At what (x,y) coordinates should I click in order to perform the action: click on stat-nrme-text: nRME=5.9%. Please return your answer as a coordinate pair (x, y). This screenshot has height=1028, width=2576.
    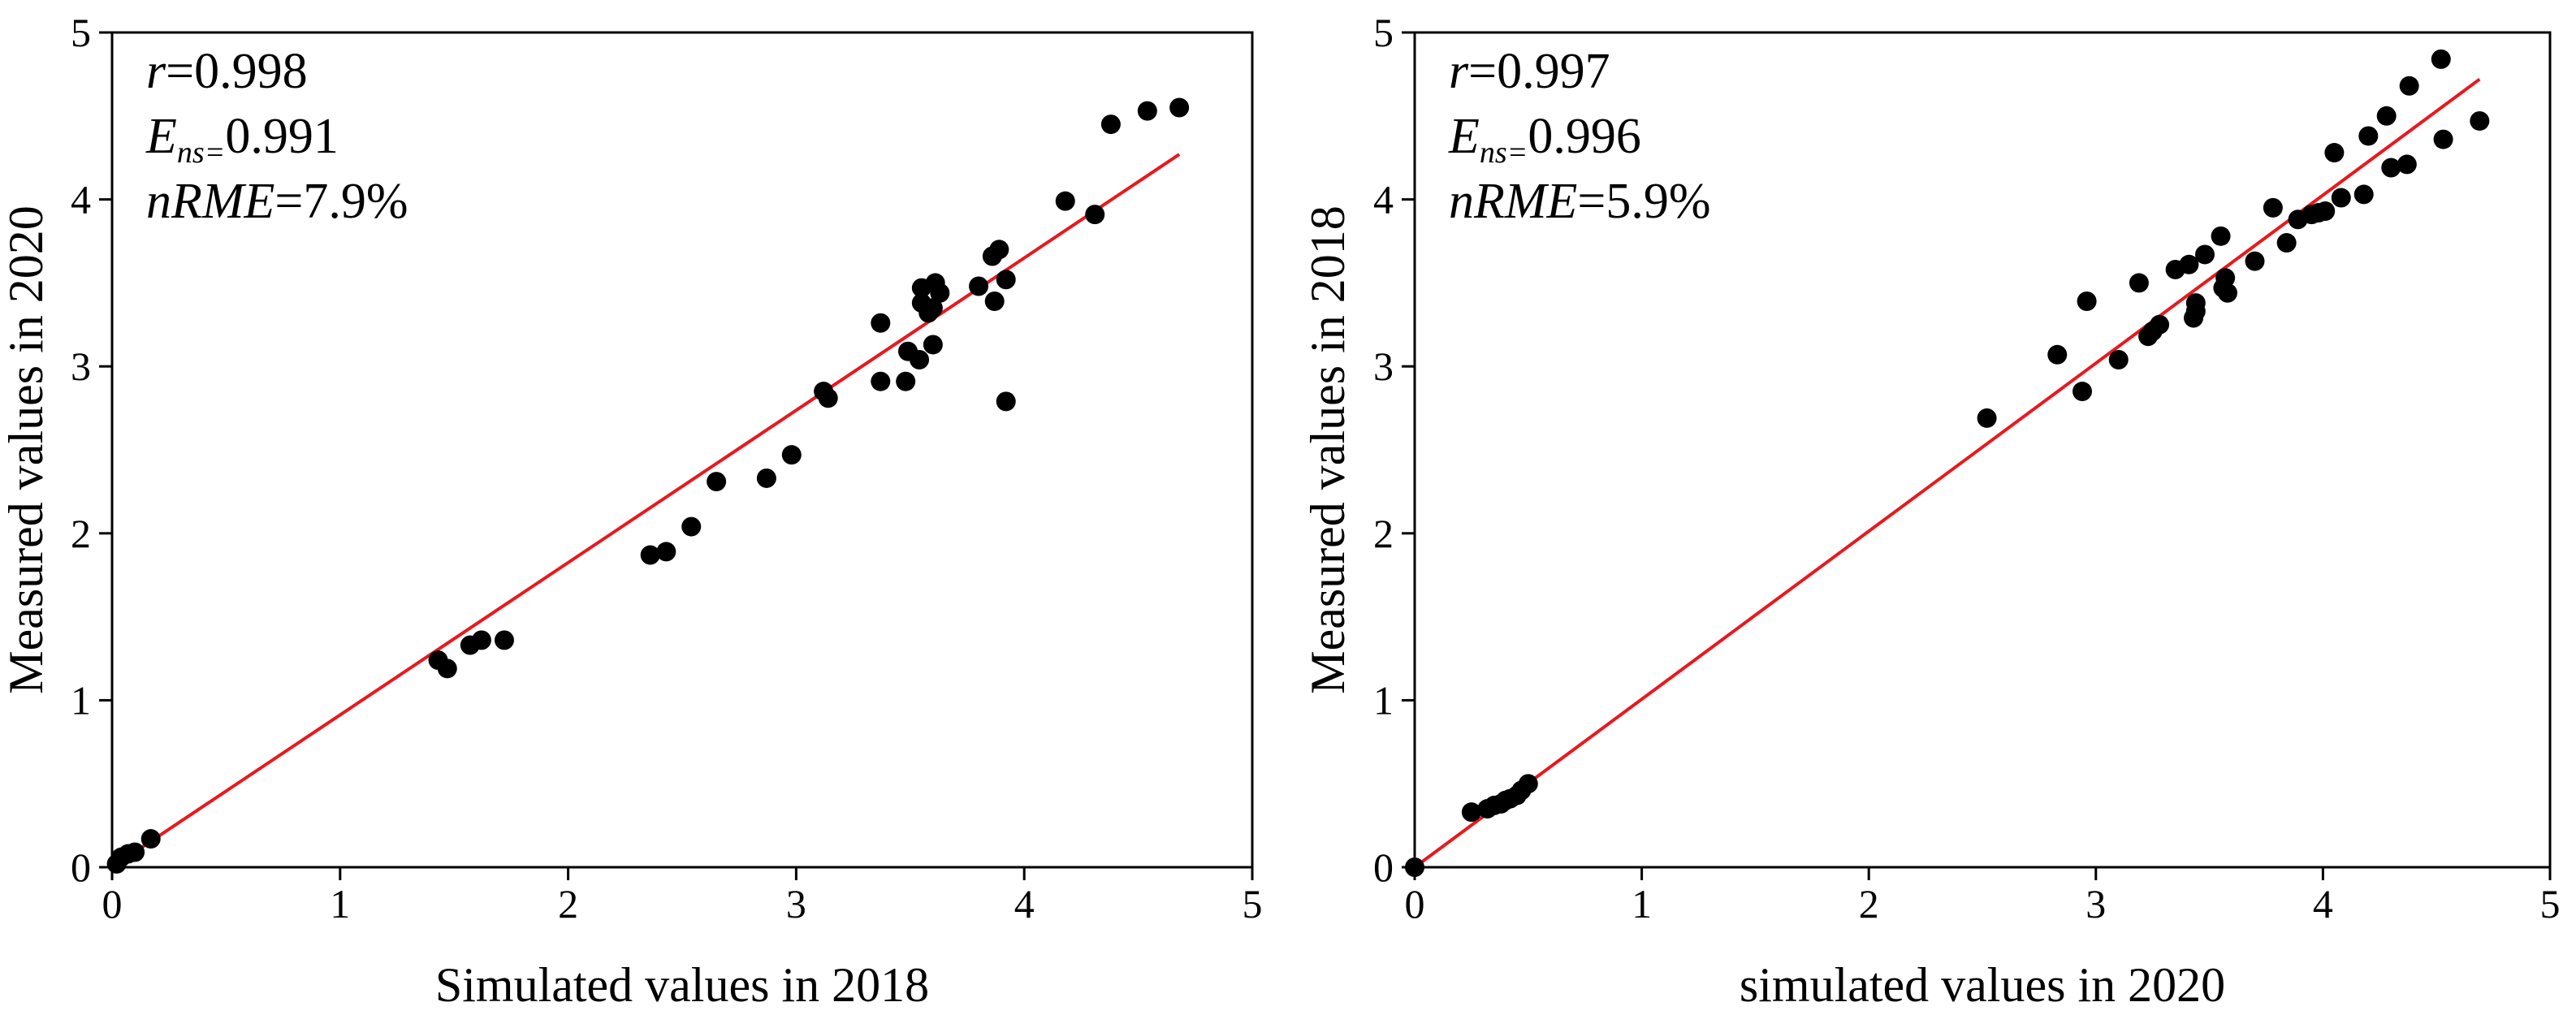
    Looking at the image, I should click on (1580, 202).